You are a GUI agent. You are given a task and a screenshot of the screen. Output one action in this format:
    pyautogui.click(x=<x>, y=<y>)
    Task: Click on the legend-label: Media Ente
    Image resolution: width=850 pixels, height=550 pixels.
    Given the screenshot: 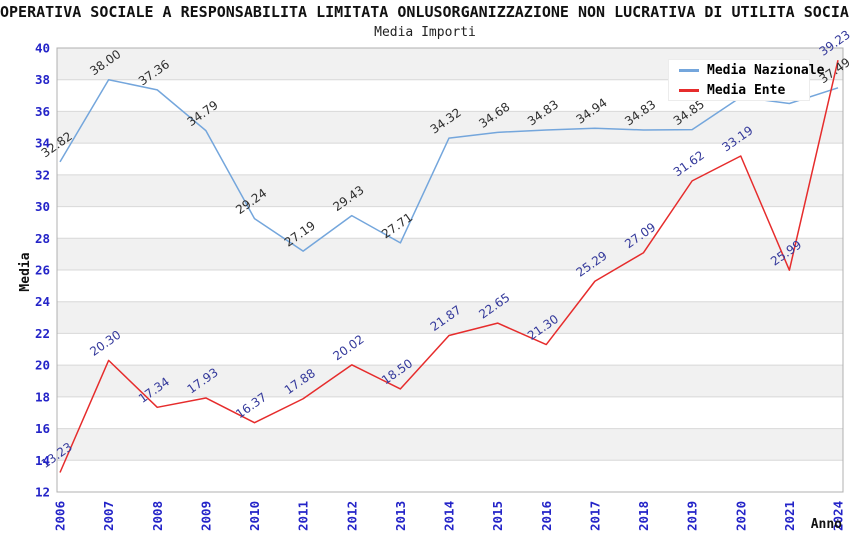 What is the action you would take?
    pyautogui.click(x=746, y=90)
    